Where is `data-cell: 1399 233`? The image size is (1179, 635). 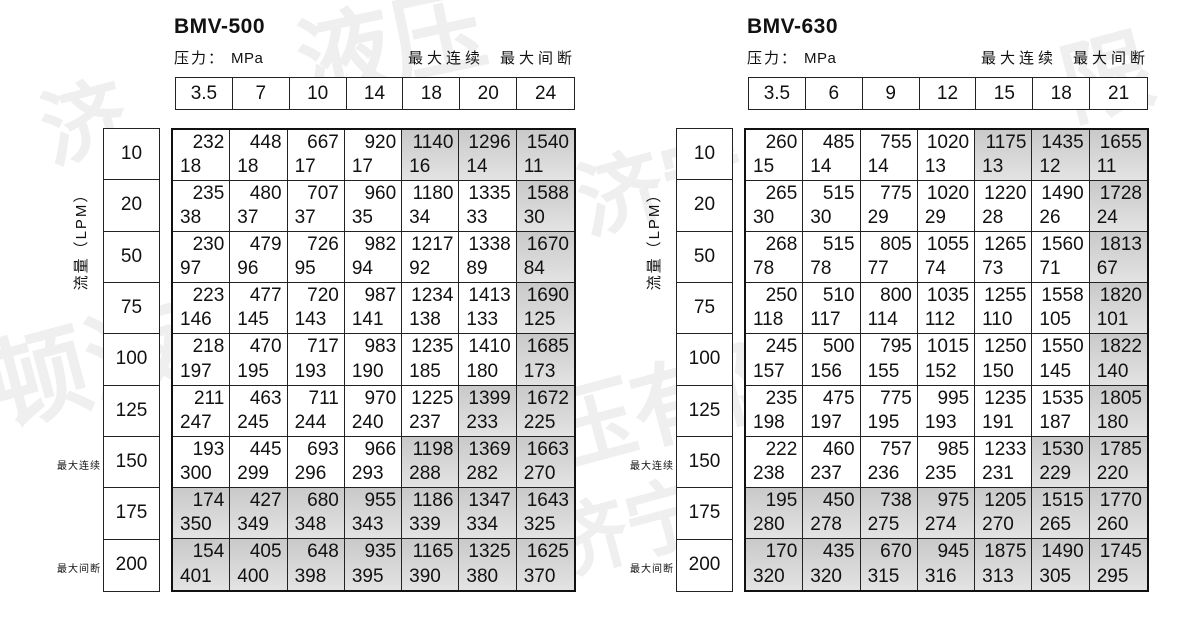 data-cell: 1399 233 is located at coordinates (488, 411).